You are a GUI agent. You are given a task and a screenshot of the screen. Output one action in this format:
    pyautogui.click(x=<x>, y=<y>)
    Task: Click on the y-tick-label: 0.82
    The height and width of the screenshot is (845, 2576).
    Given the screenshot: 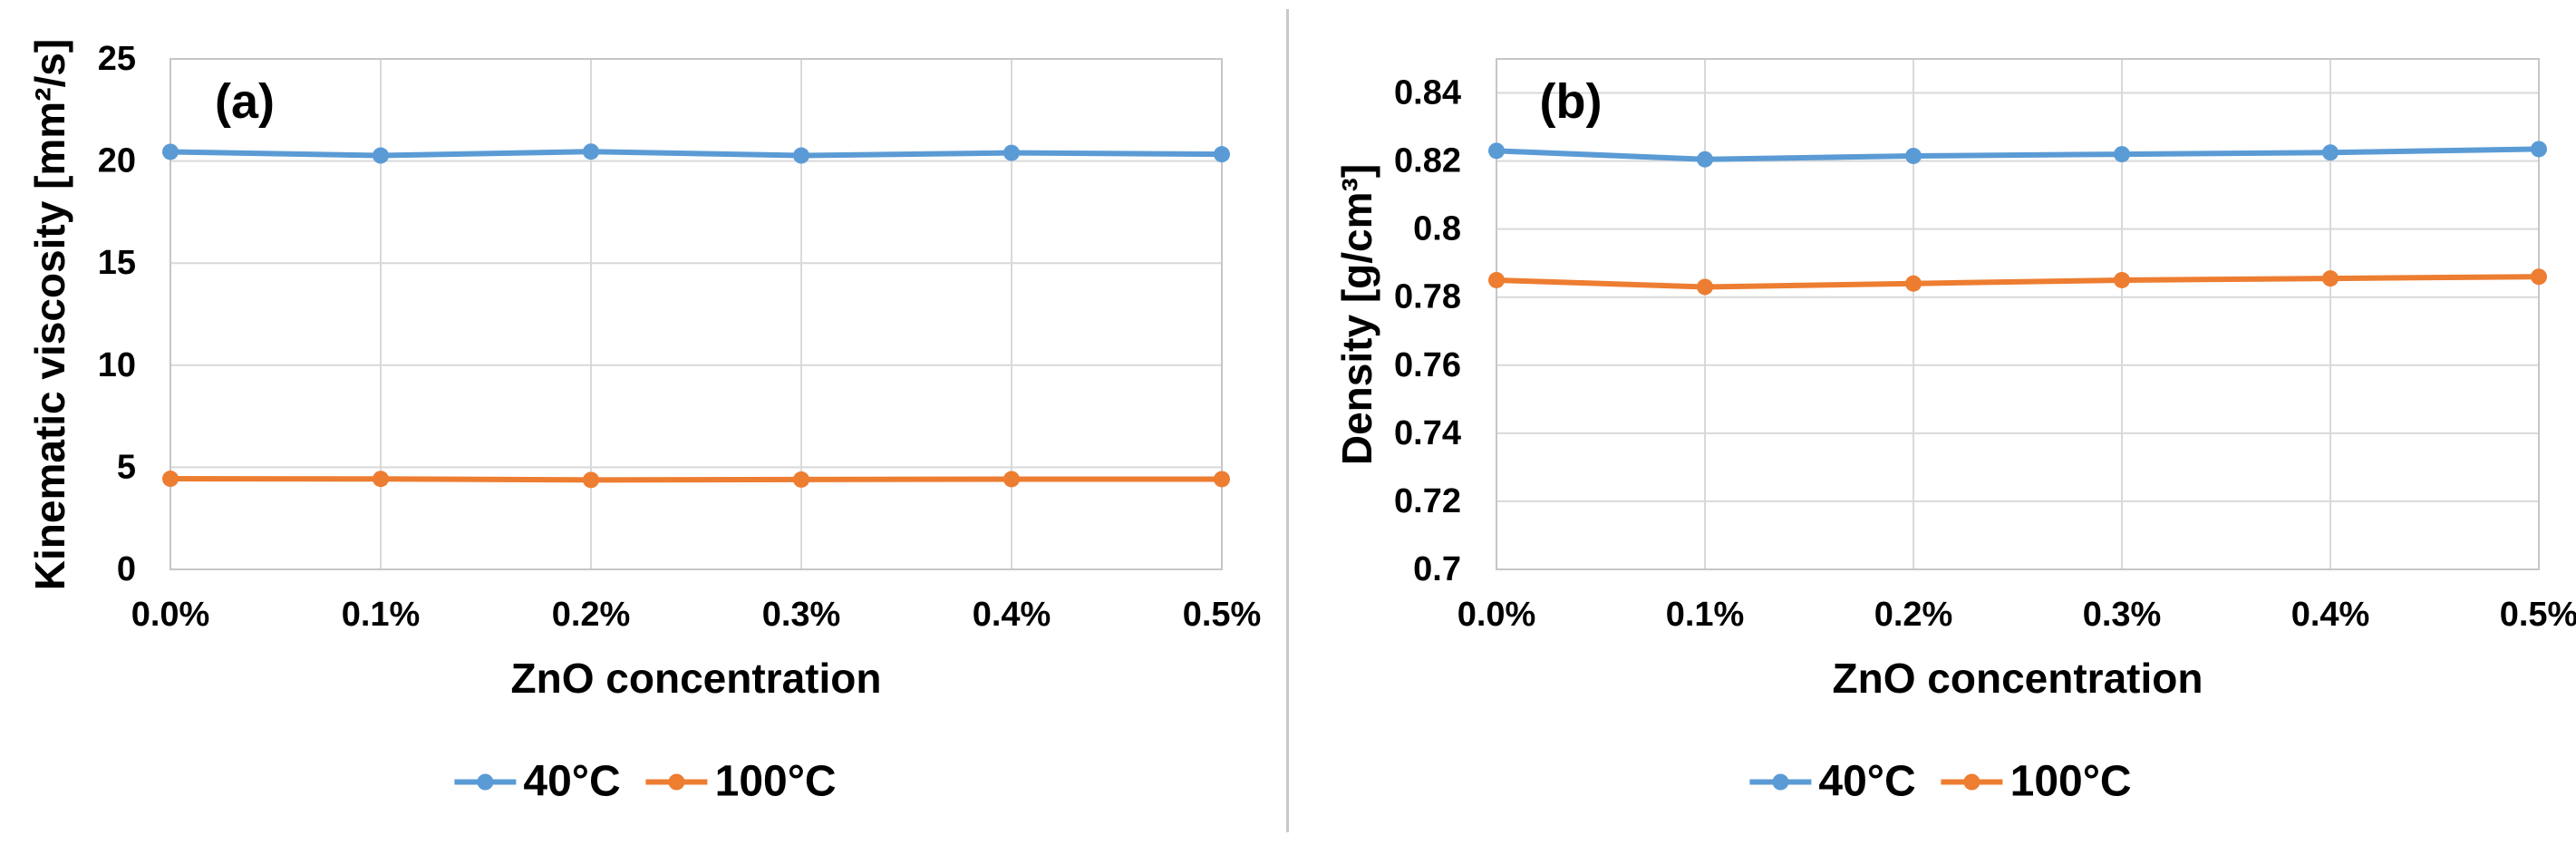 What is the action you would take?
    pyautogui.click(x=1427, y=161)
    